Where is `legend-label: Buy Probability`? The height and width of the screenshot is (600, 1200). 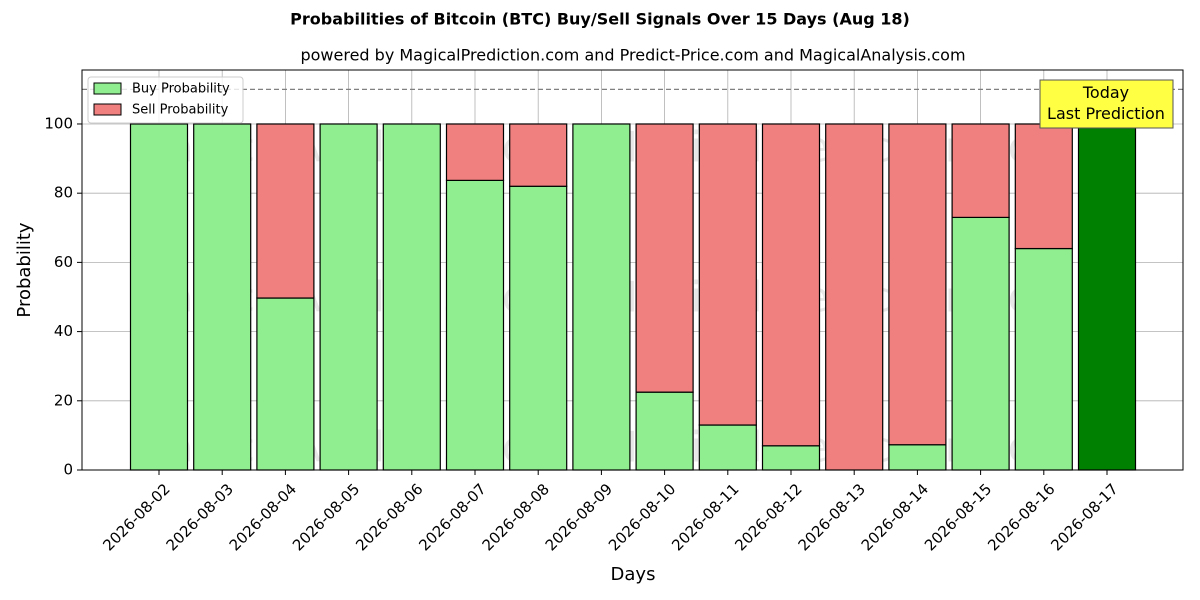
legend-label: Buy Probability is located at coordinates (181, 89).